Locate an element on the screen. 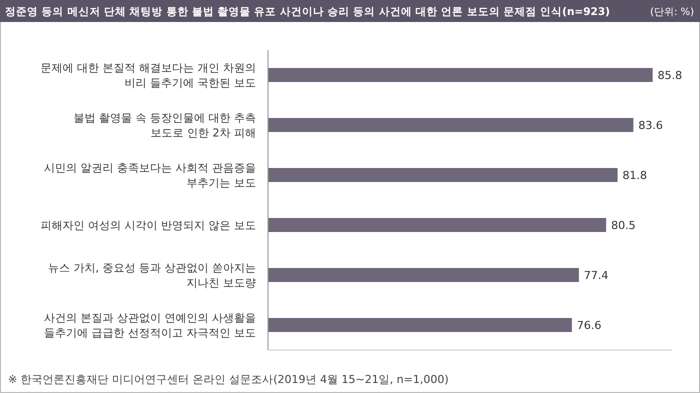 The height and width of the screenshot is (393, 700). y-tick-label: 문제에 대한 본질적 해결보다는 개인 차원의 비리 들추기에 국한된 보도 is located at coordinates (148, 76).